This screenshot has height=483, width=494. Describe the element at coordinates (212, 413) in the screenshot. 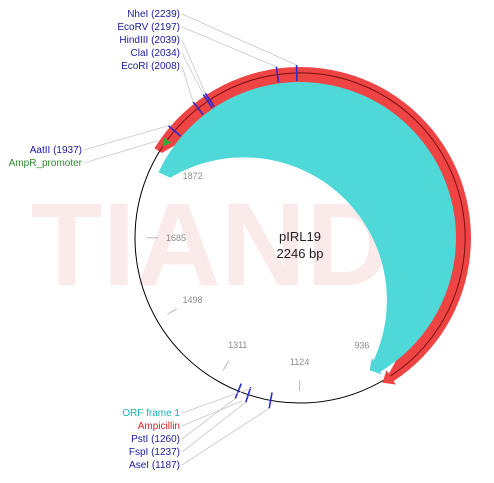

I see `ampicillin-leader` at that location.